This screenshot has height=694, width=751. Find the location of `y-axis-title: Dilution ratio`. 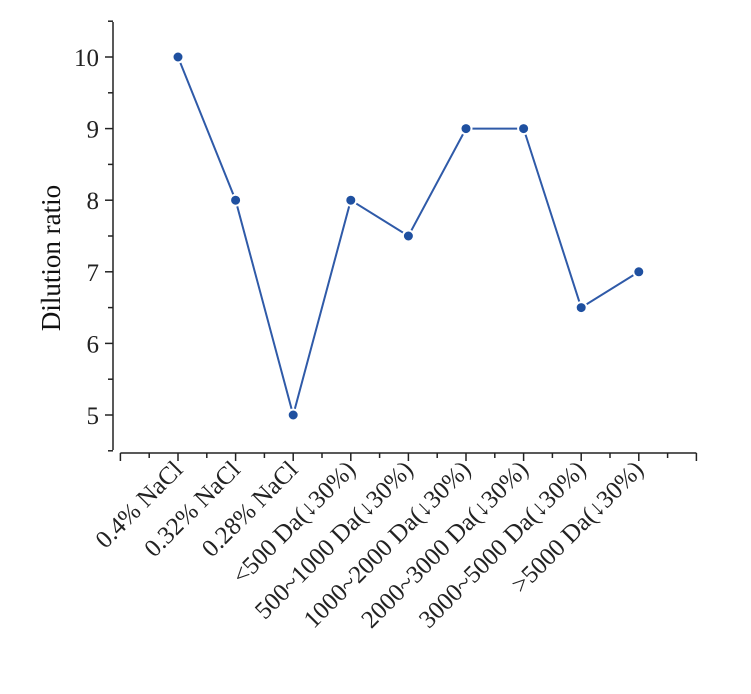

y-axis-title: Dilution ratio is located at coordinates (51, 258).